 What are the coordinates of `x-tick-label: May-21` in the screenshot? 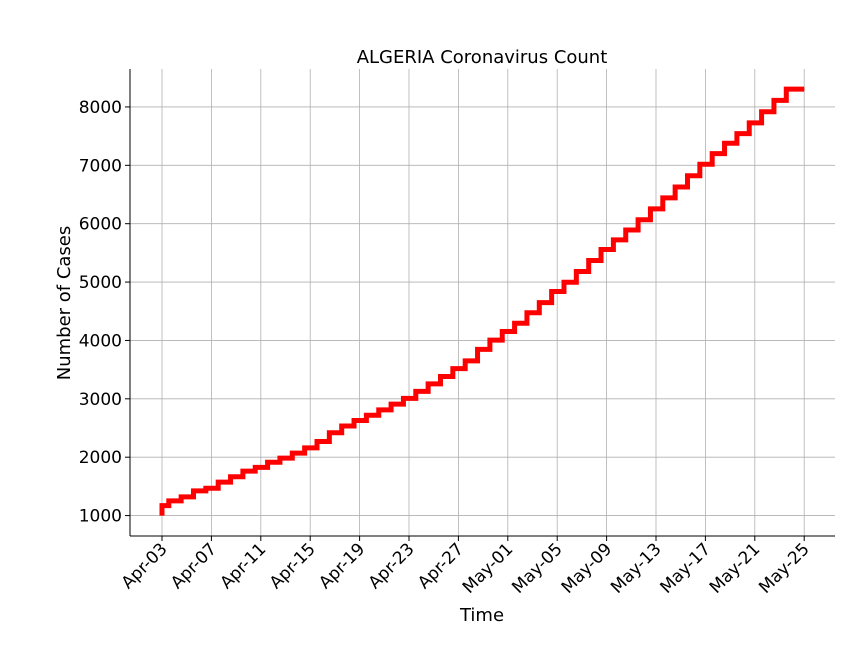 It's located at (735, 568).